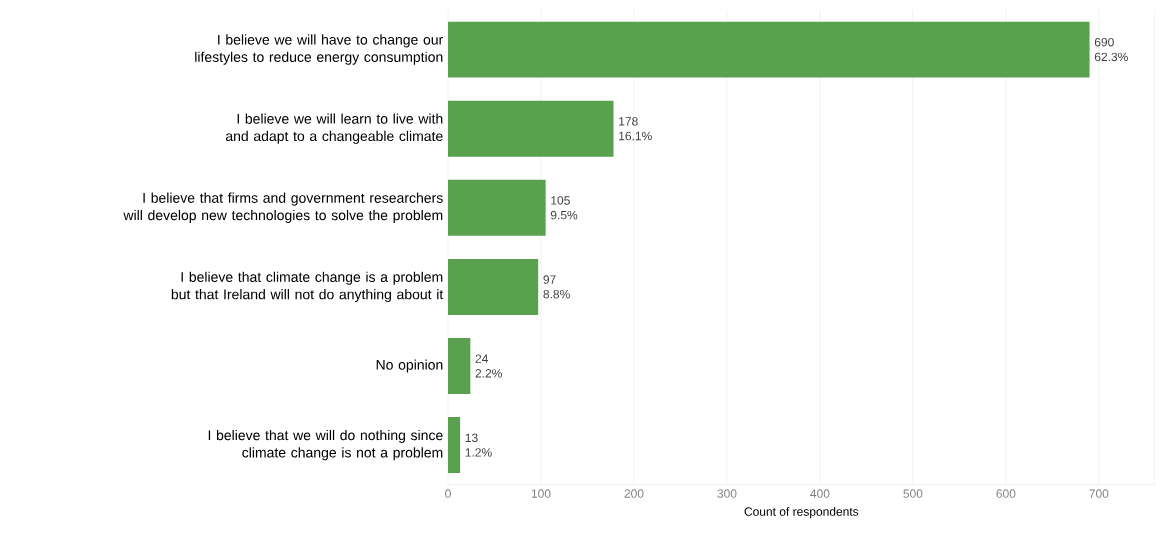 This screenshot has width=1168, height=538. Describe the element at coordinates (488, 366) in the screenshot. I see `data-label: 24 2.2%` at that location.